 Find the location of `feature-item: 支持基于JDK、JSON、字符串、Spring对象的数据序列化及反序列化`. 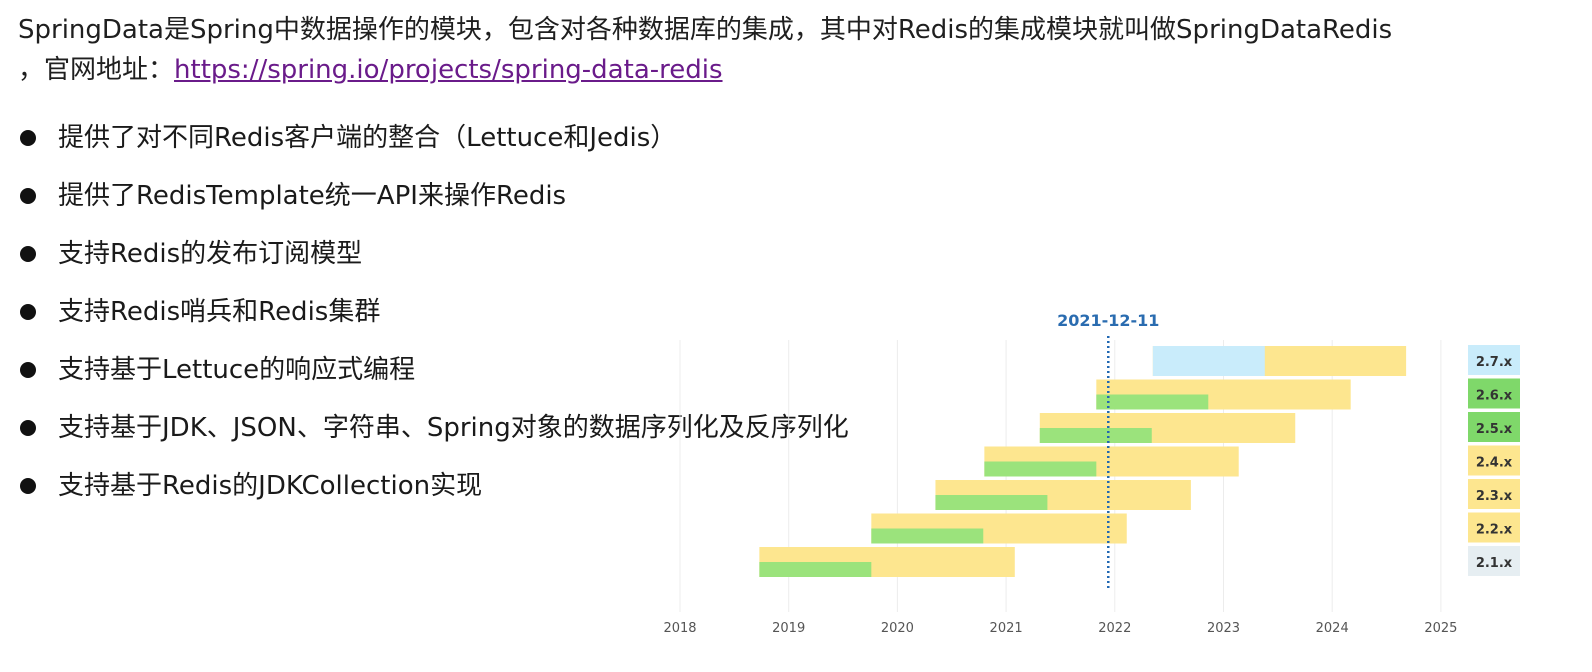

feature-item: 支持基于JDK、JSON、字符串、Spring对象的数据序列化及反序列化 is located at coordinates (433, 437).